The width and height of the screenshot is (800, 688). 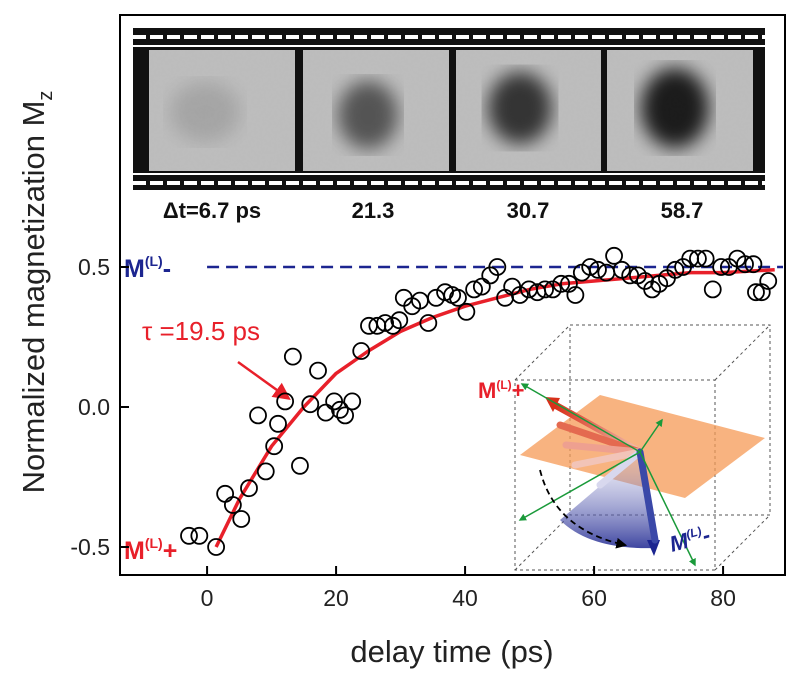 I want to click on m-plus-label: M(L)+, so click(x=150, y=550).